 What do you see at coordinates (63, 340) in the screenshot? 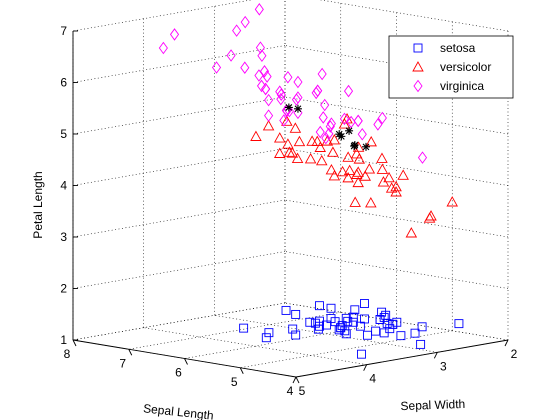
I see `z-tick-label: 1` at bounding box center [63, 340].